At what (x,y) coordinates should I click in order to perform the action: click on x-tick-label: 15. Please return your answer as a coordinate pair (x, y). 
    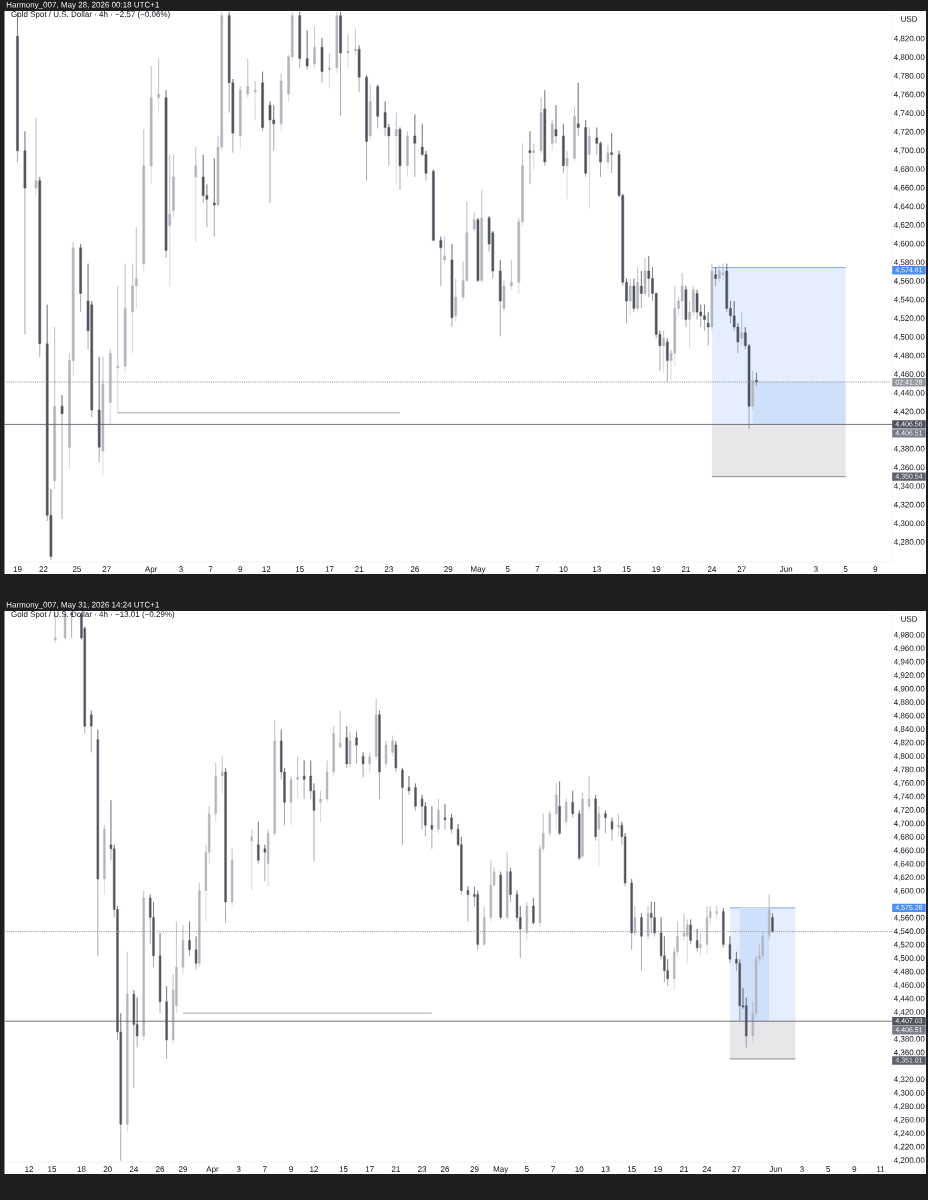
    Looking at the image, I should click on (52, 1169).